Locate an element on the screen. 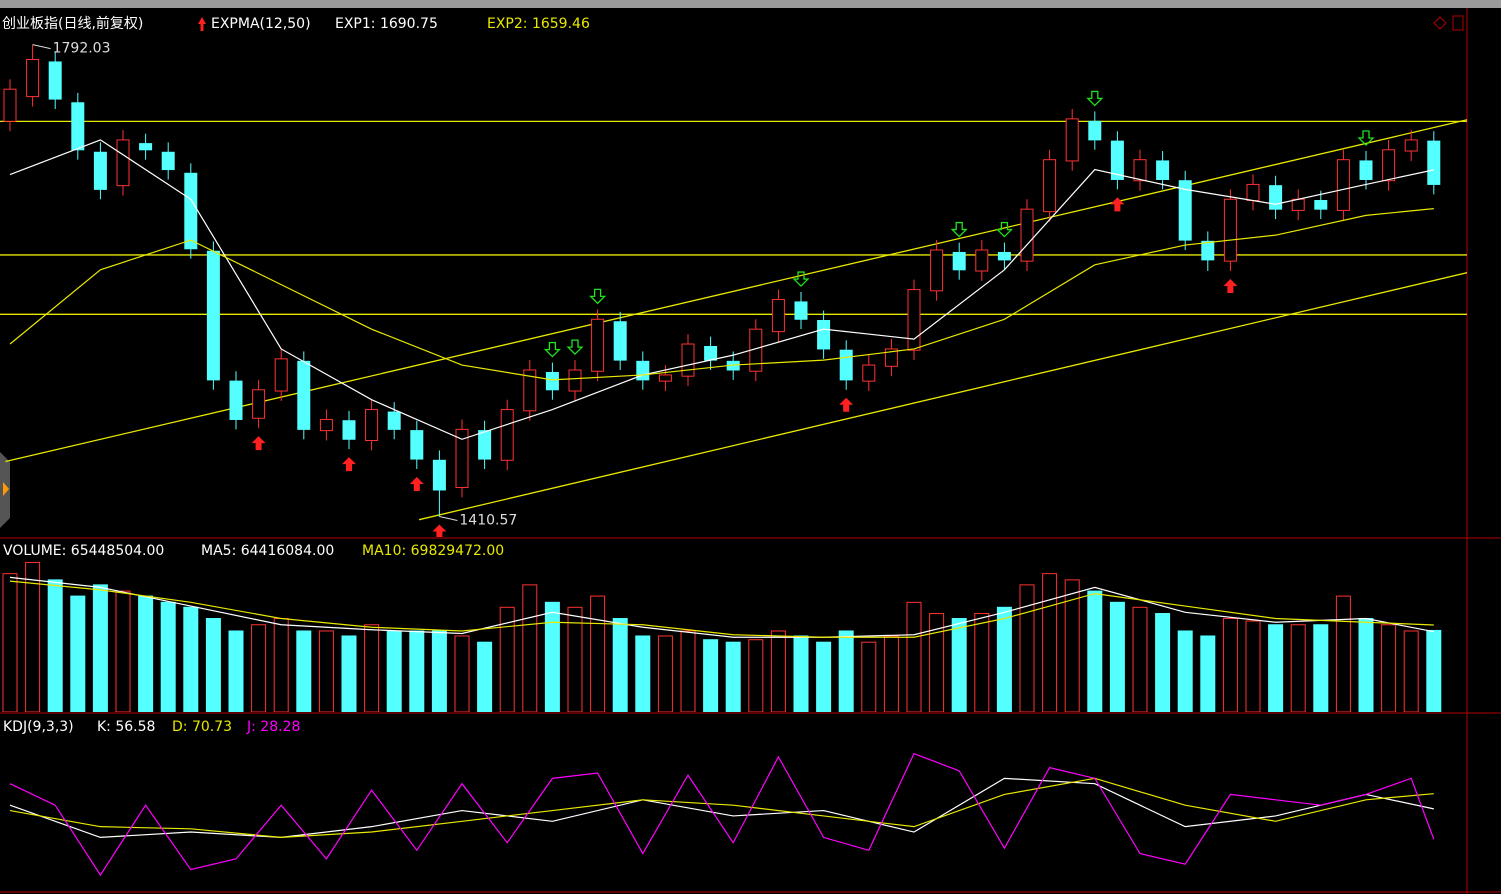 The height and width of the screenshot is (894, 1501). high-annotation: 1792.03 is located at coordinates (82, 49).